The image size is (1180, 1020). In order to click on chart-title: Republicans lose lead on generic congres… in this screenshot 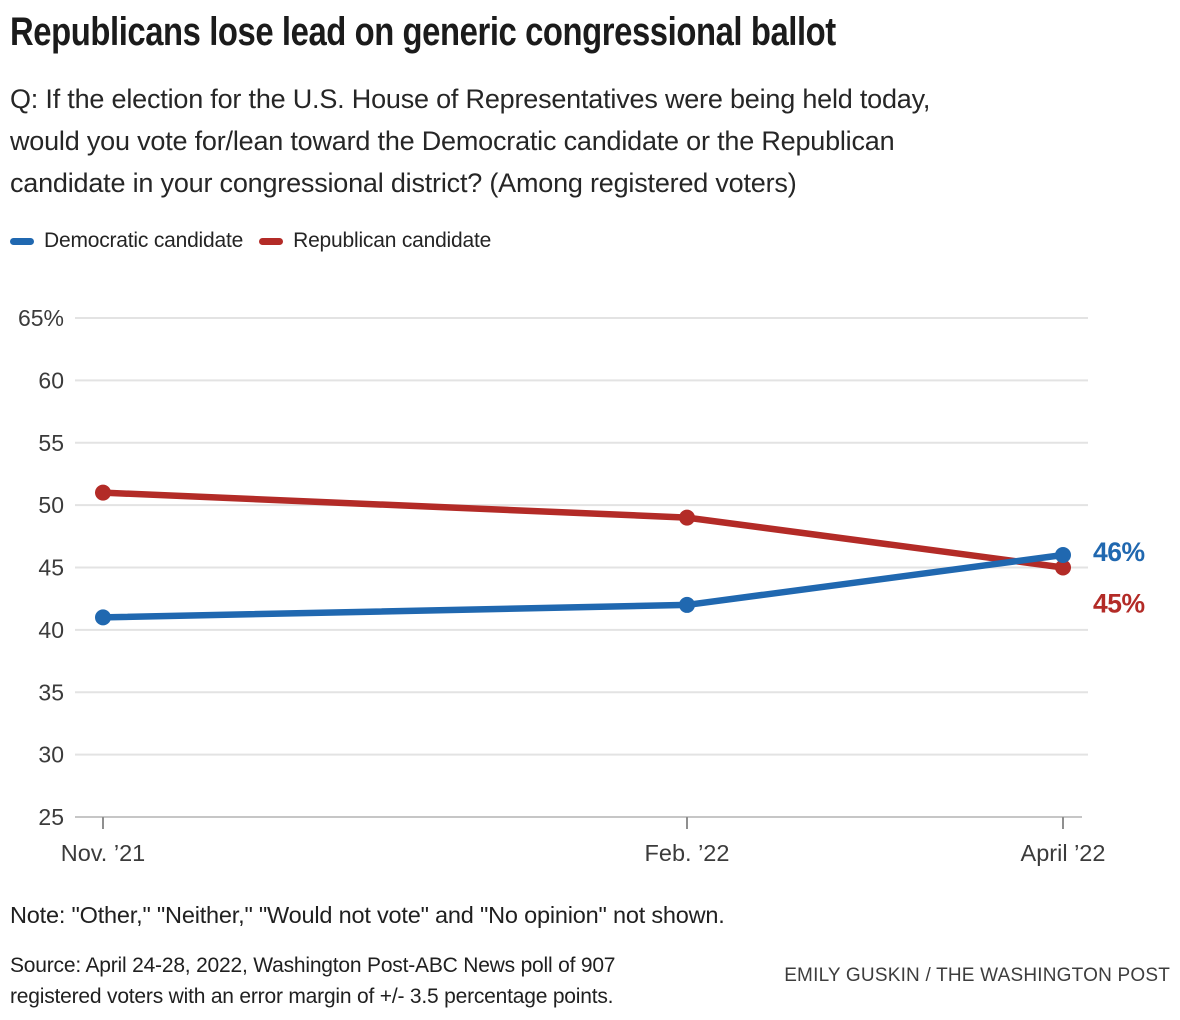, I will do `click(513, 32)`.